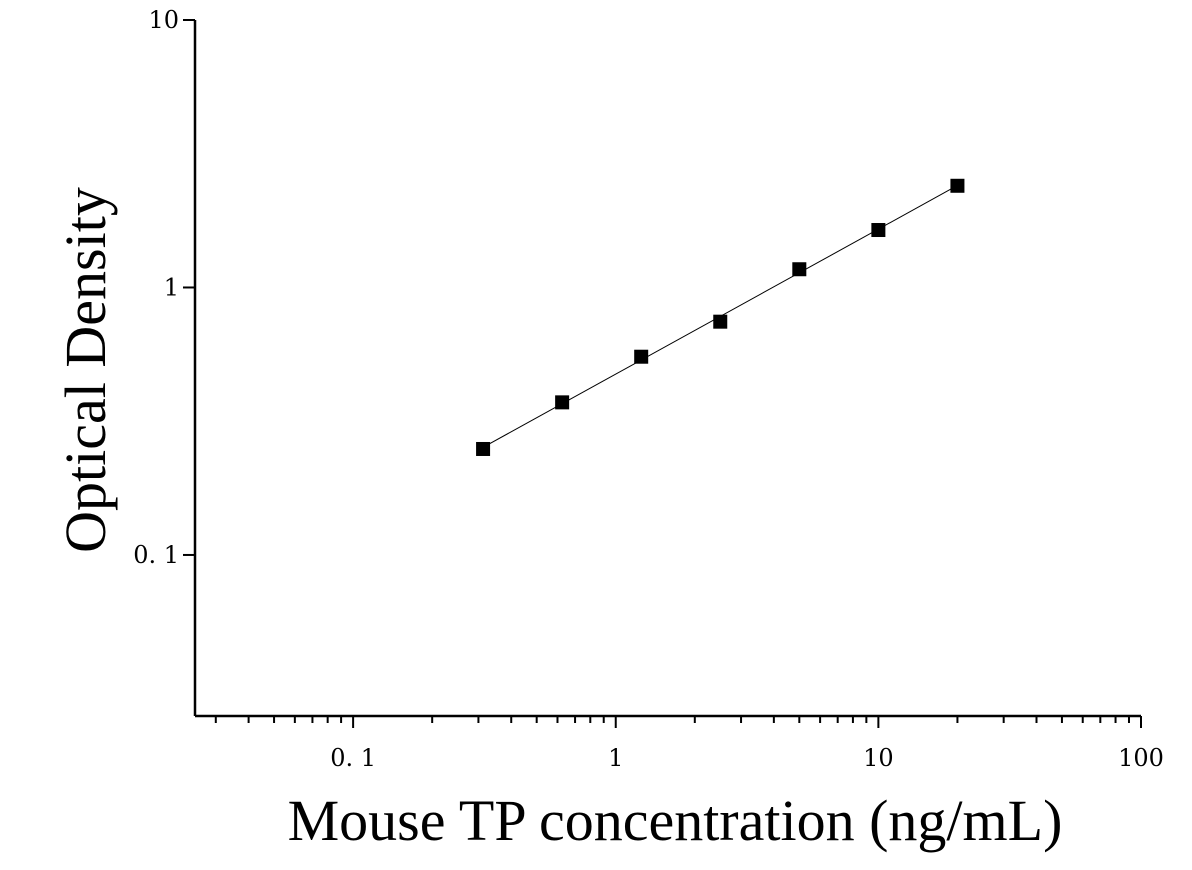 Image resolution: width=1192 pixels, height=870 pixels. I want to click on data-points, so click(720, 317).